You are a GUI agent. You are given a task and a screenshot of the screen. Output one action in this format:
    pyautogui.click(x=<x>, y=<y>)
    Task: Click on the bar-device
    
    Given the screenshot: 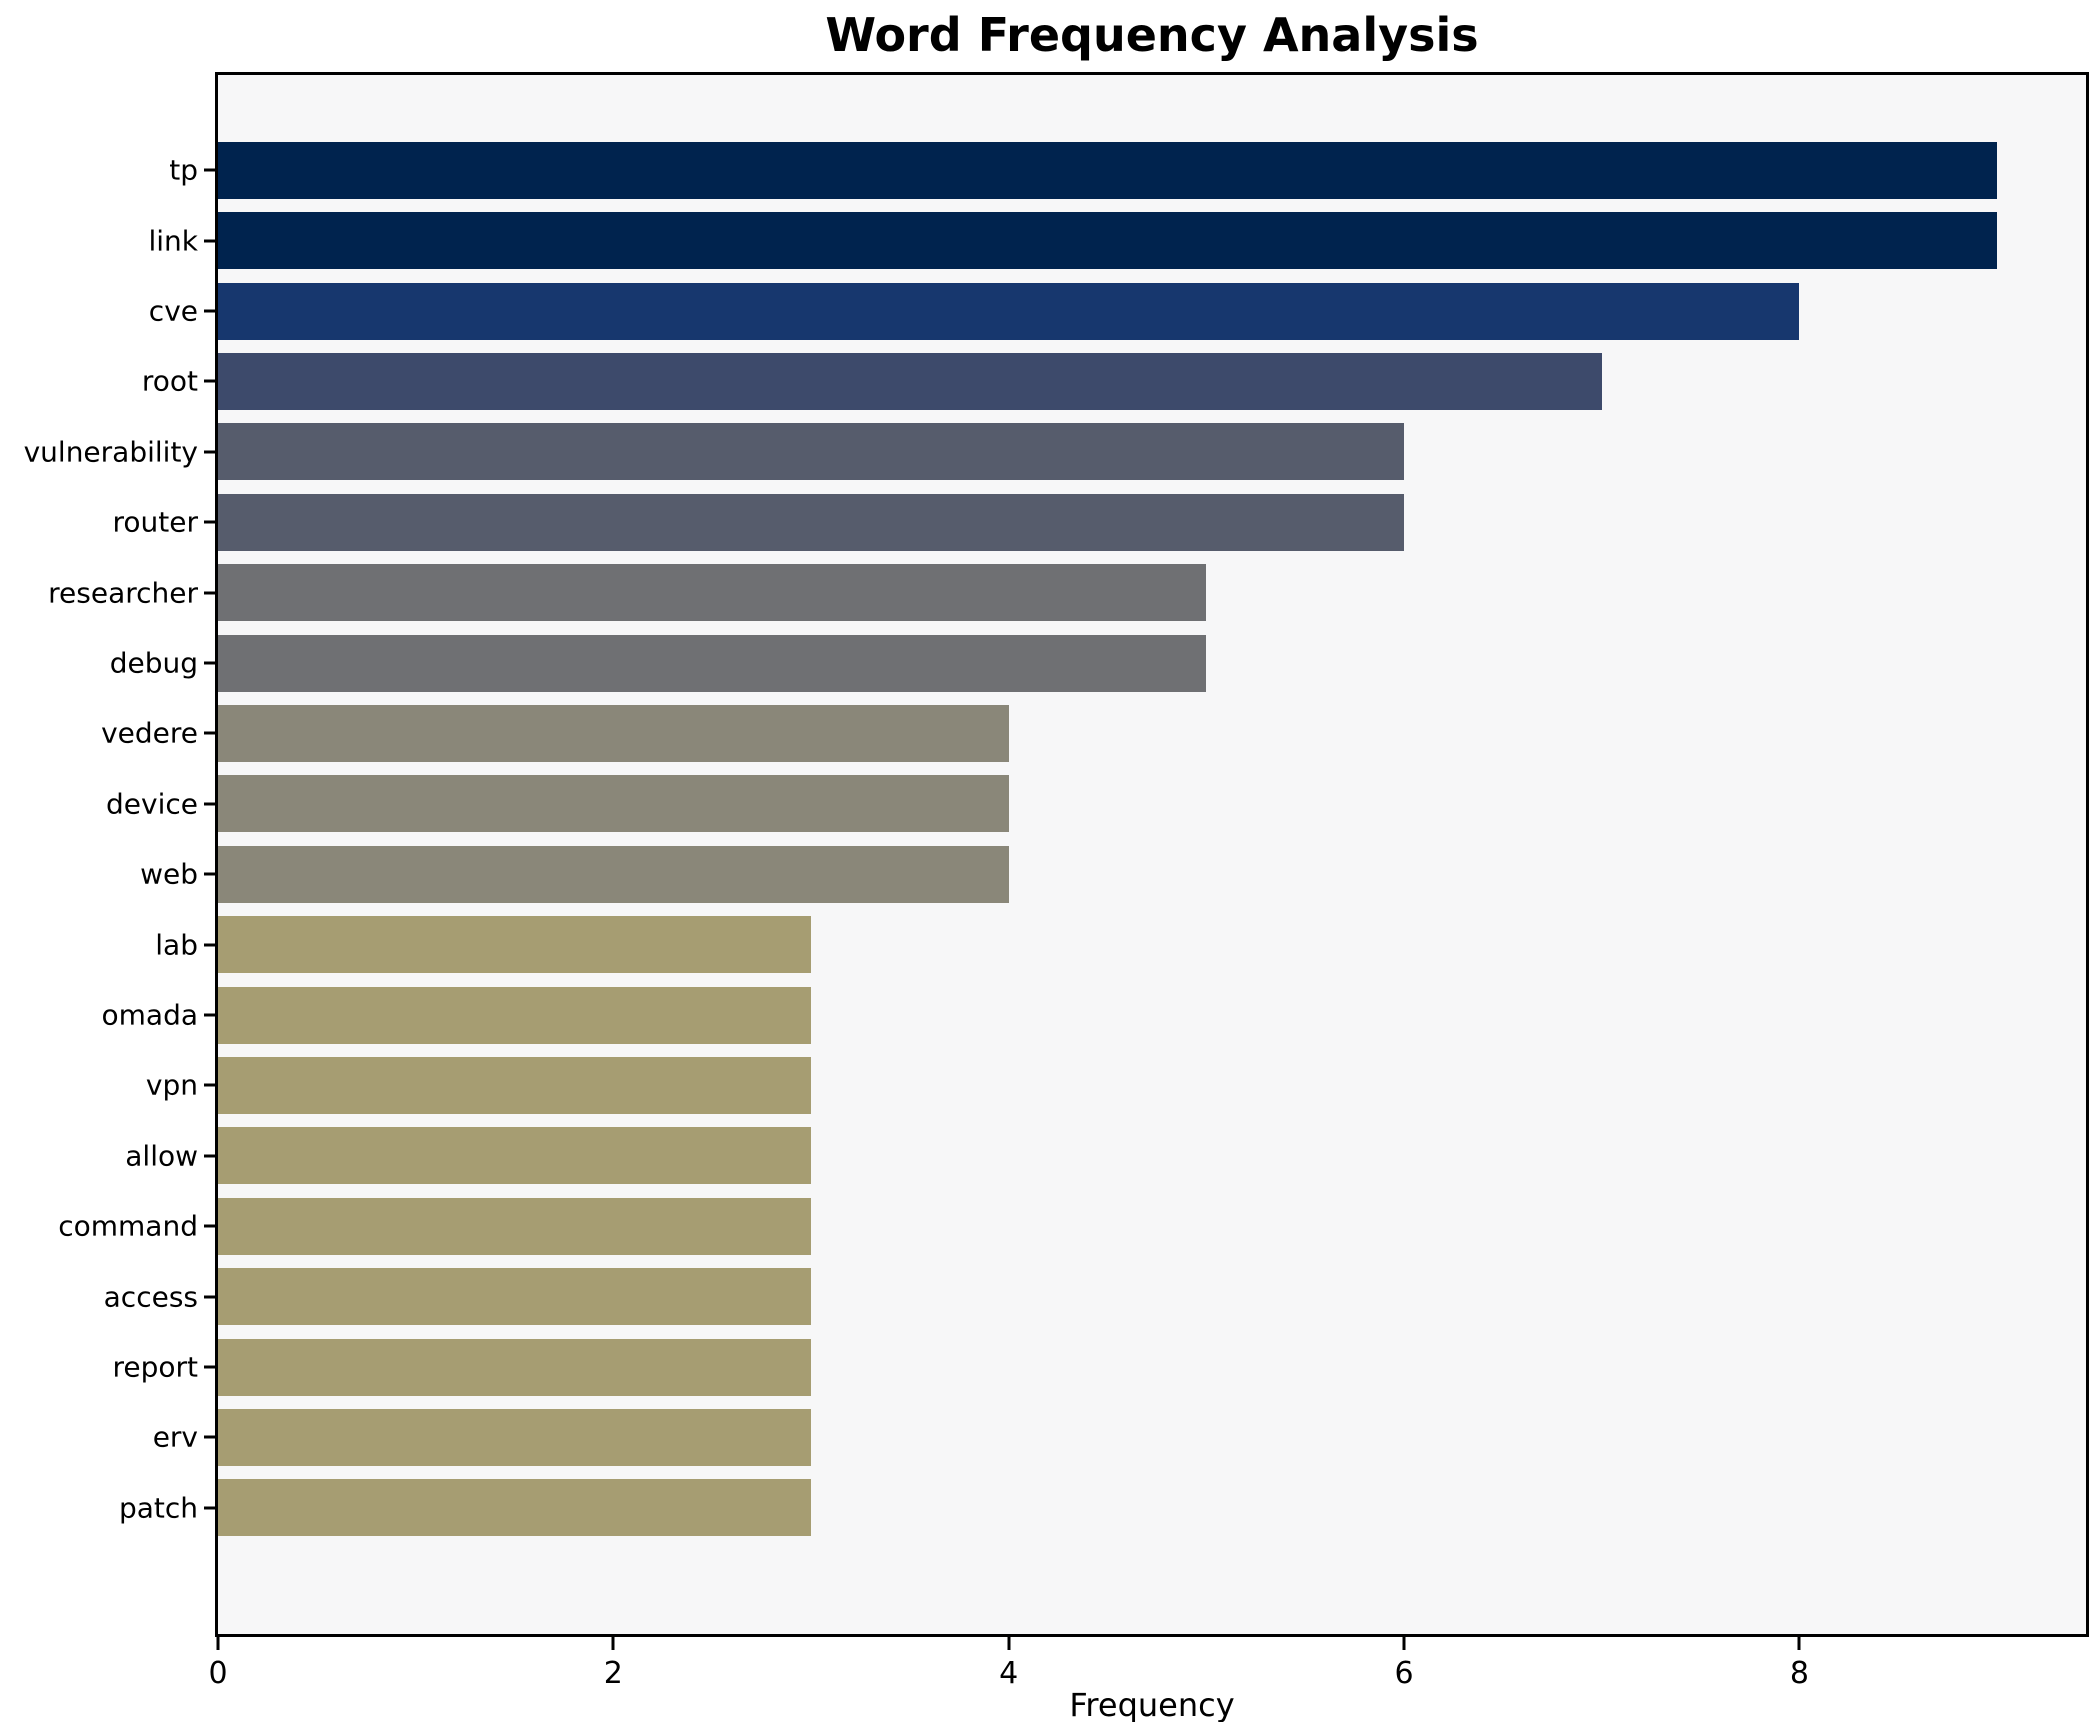 What is the action you would take?
    pyautogui.click(x=613, y=804)
    